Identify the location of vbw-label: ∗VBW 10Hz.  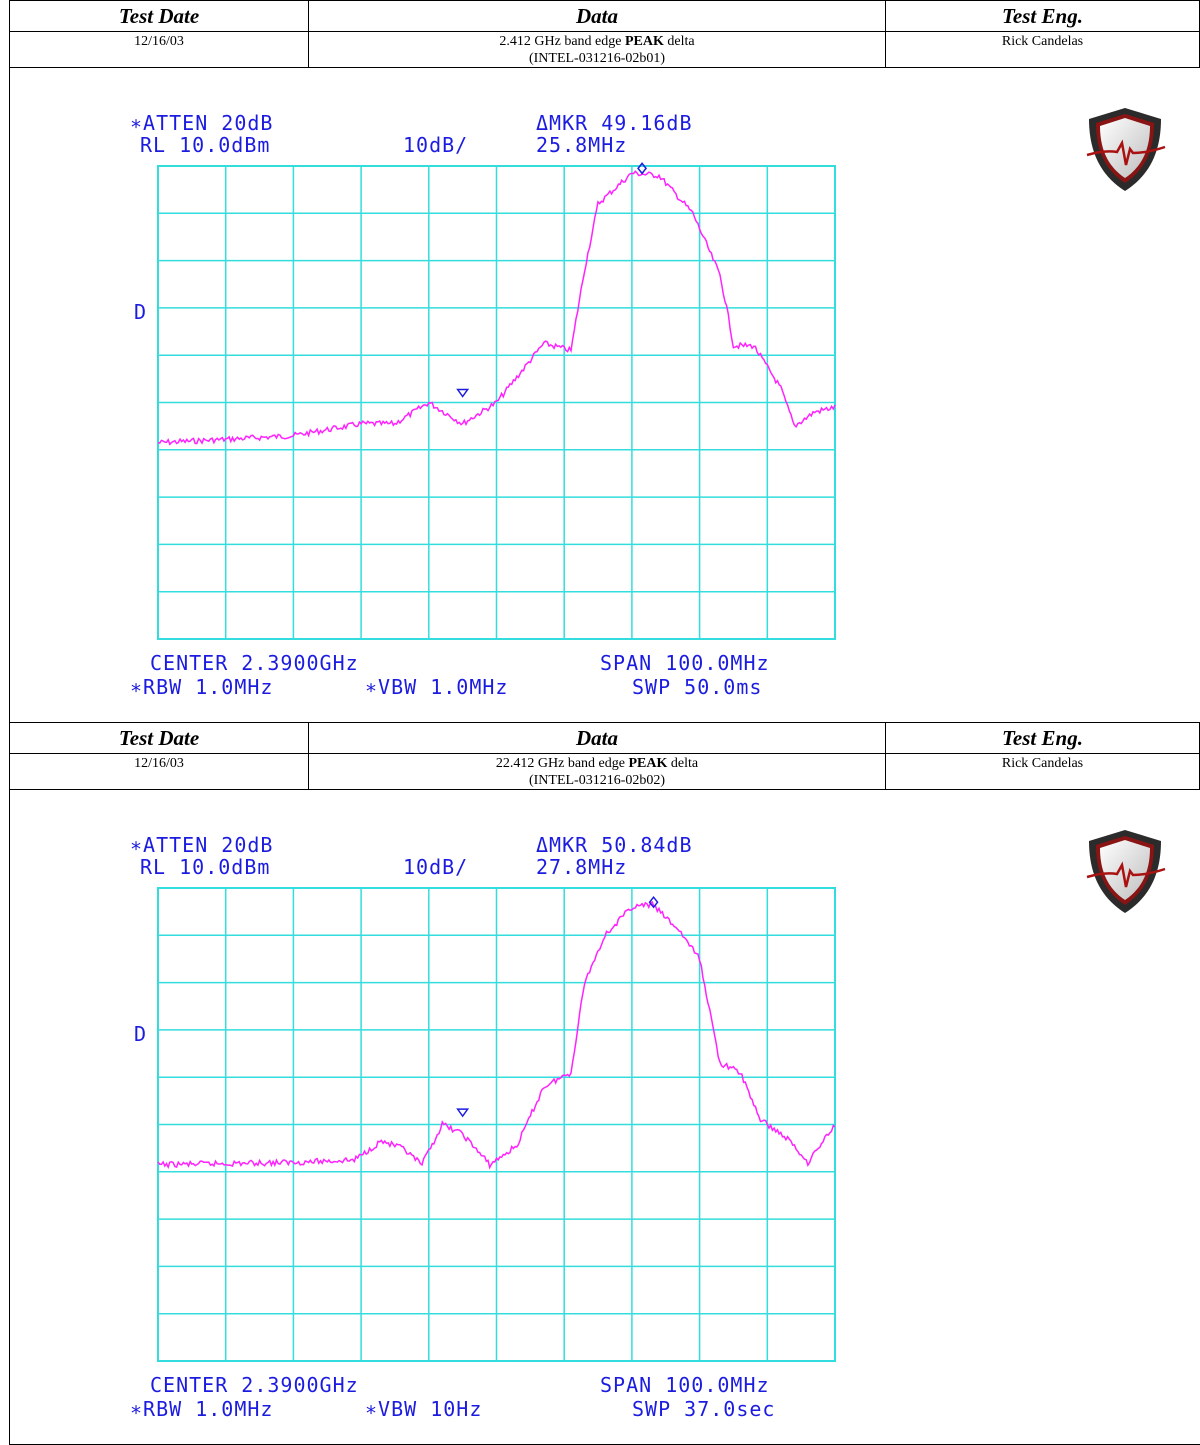
(423, 1409).